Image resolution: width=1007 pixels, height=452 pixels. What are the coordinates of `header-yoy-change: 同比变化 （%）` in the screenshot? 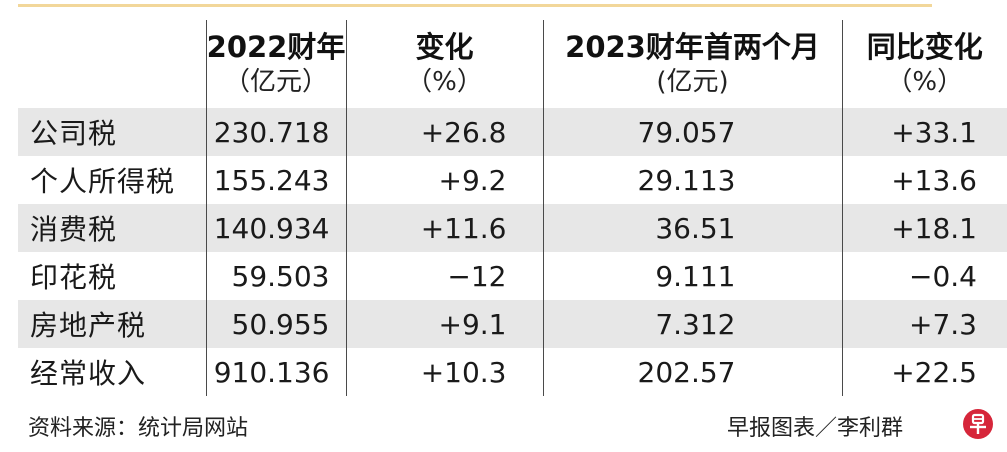 It's located at (924, 64).